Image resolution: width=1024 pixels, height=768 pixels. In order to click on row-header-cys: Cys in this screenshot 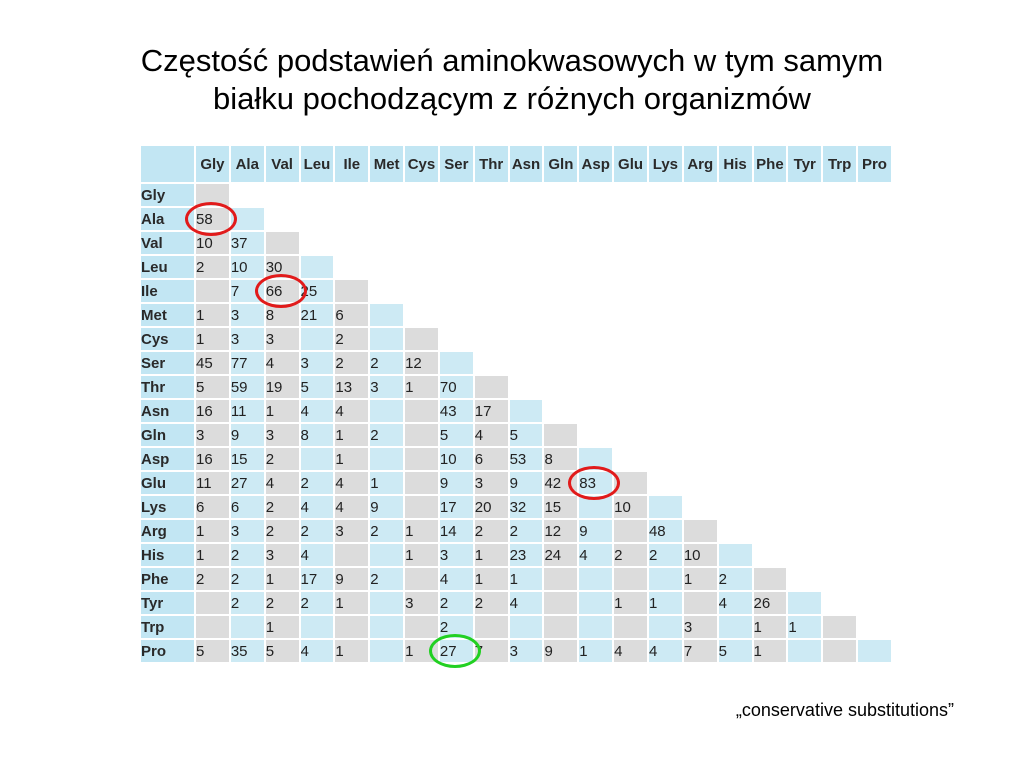, I will do `click(167, 339)`.